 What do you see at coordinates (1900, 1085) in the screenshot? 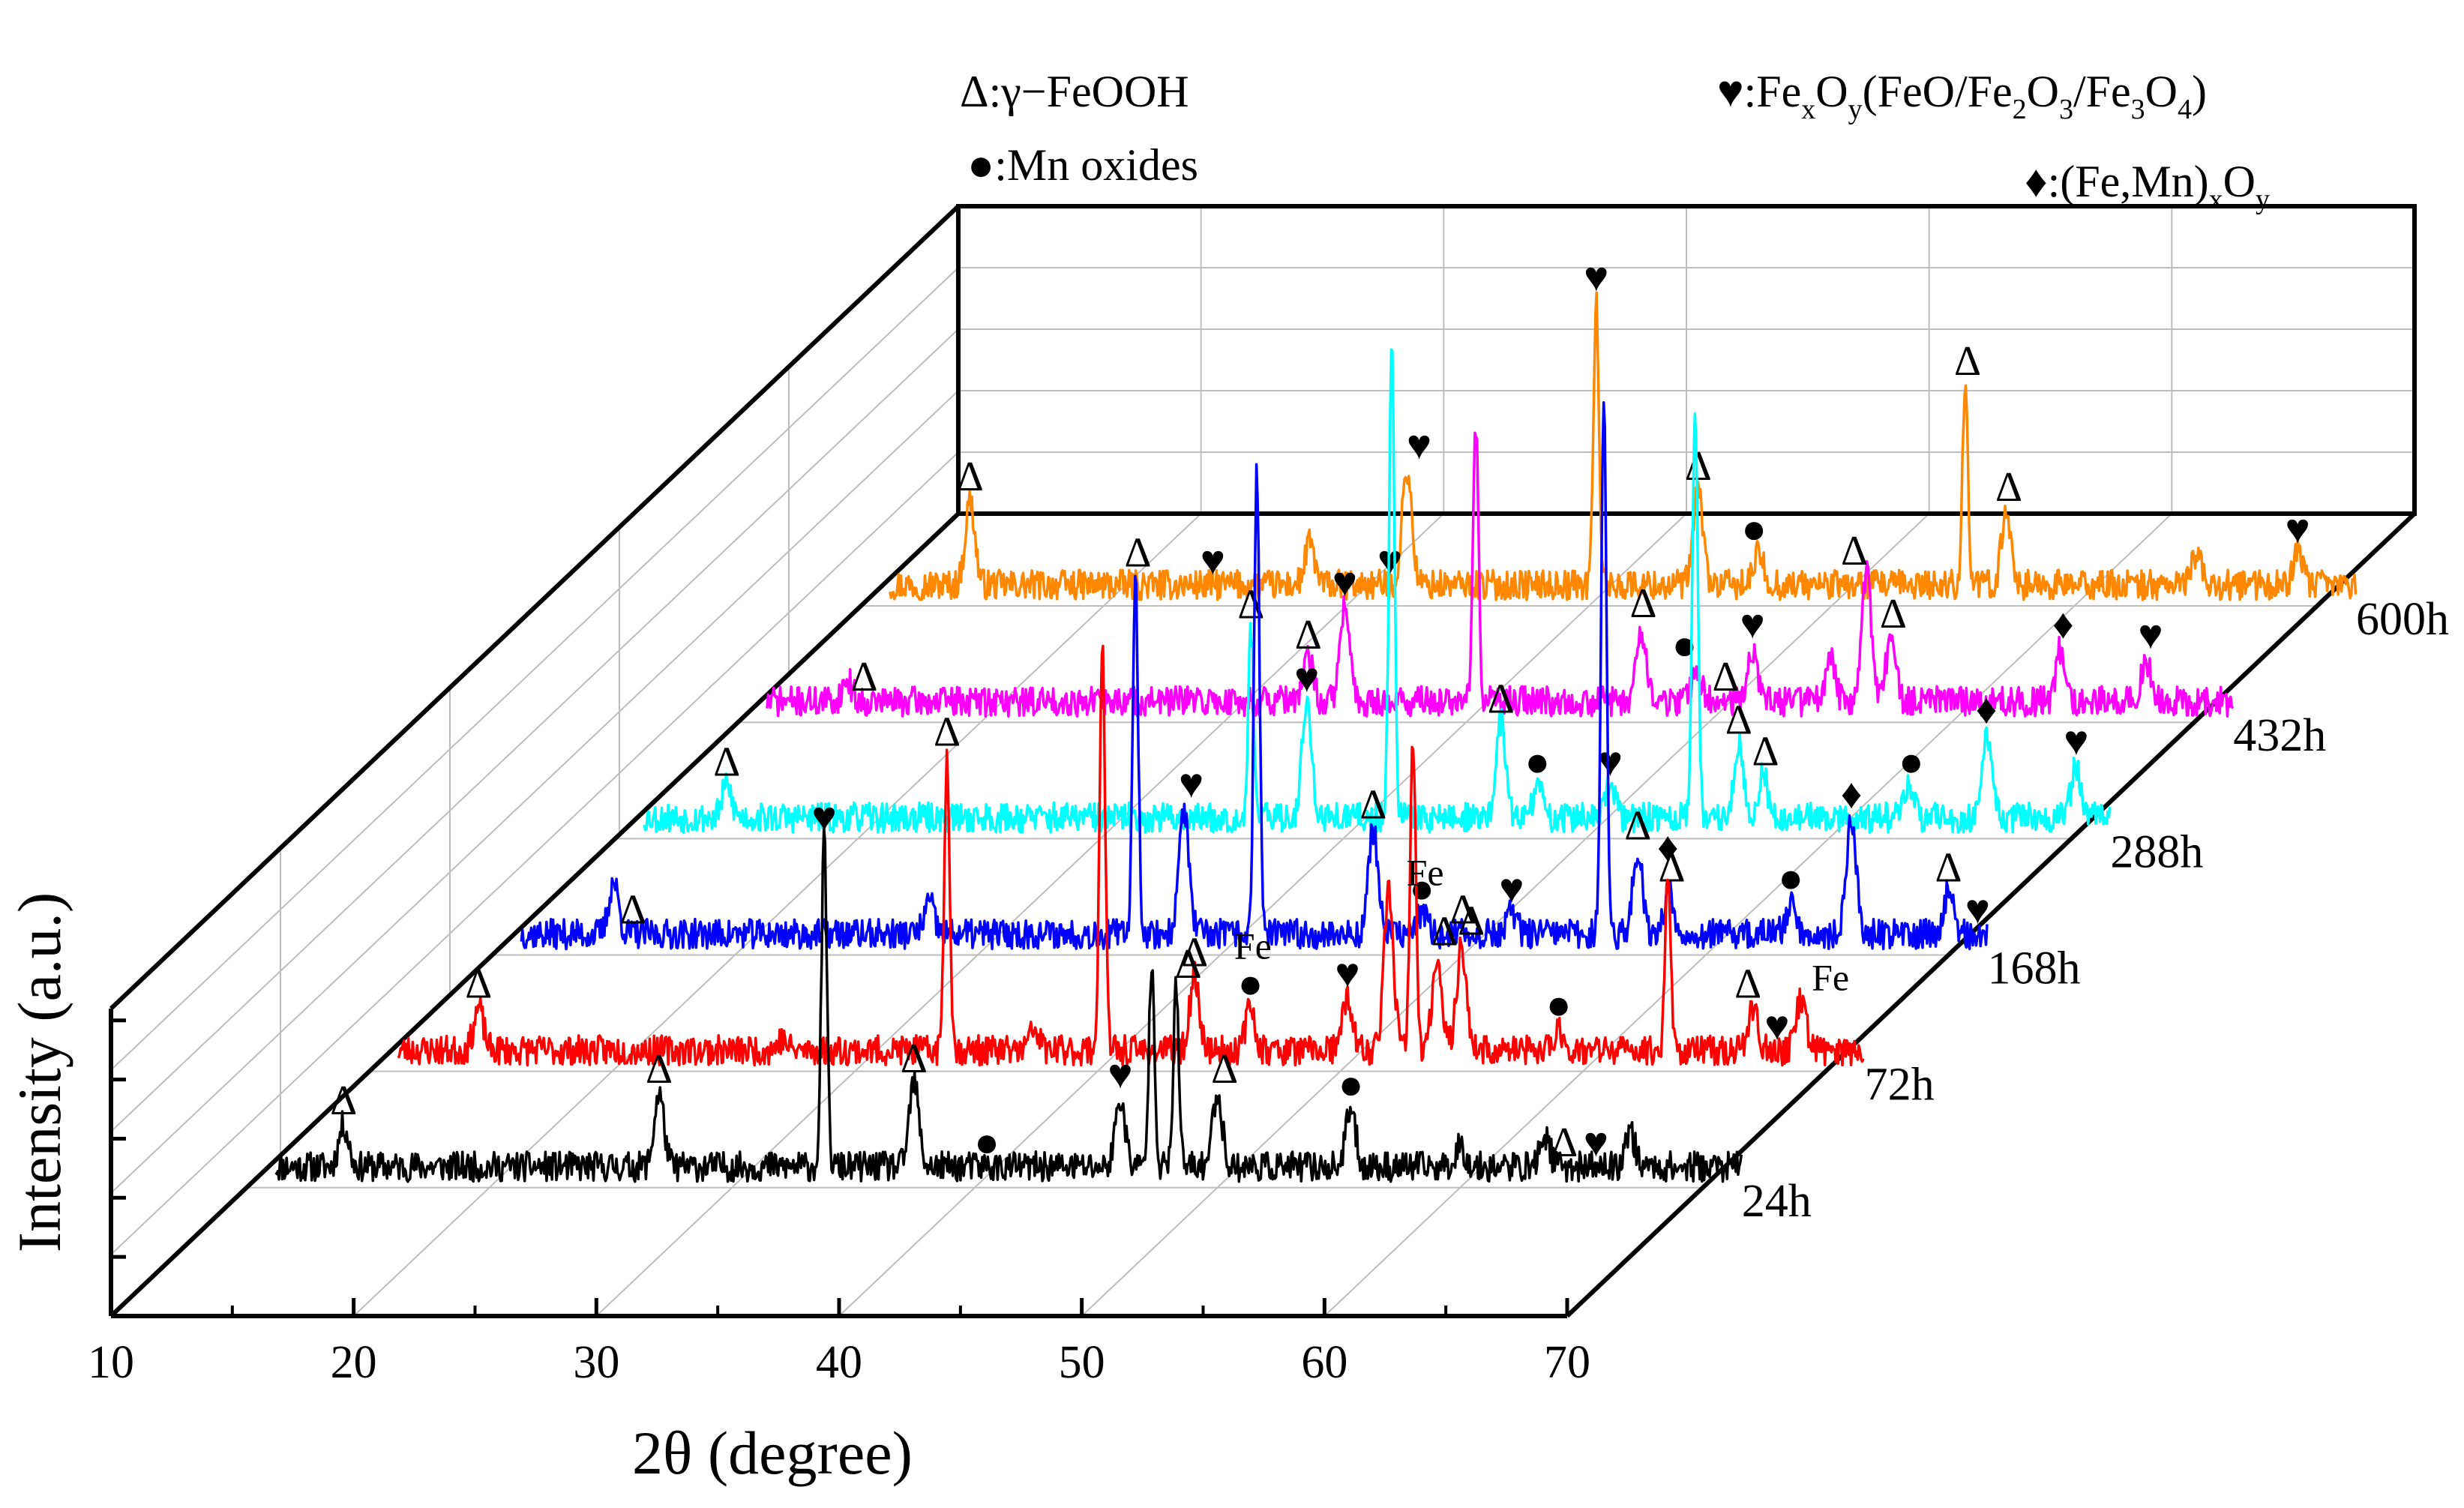
I see `series-label-72h: 72h` at bounding box center [1900, 1085].